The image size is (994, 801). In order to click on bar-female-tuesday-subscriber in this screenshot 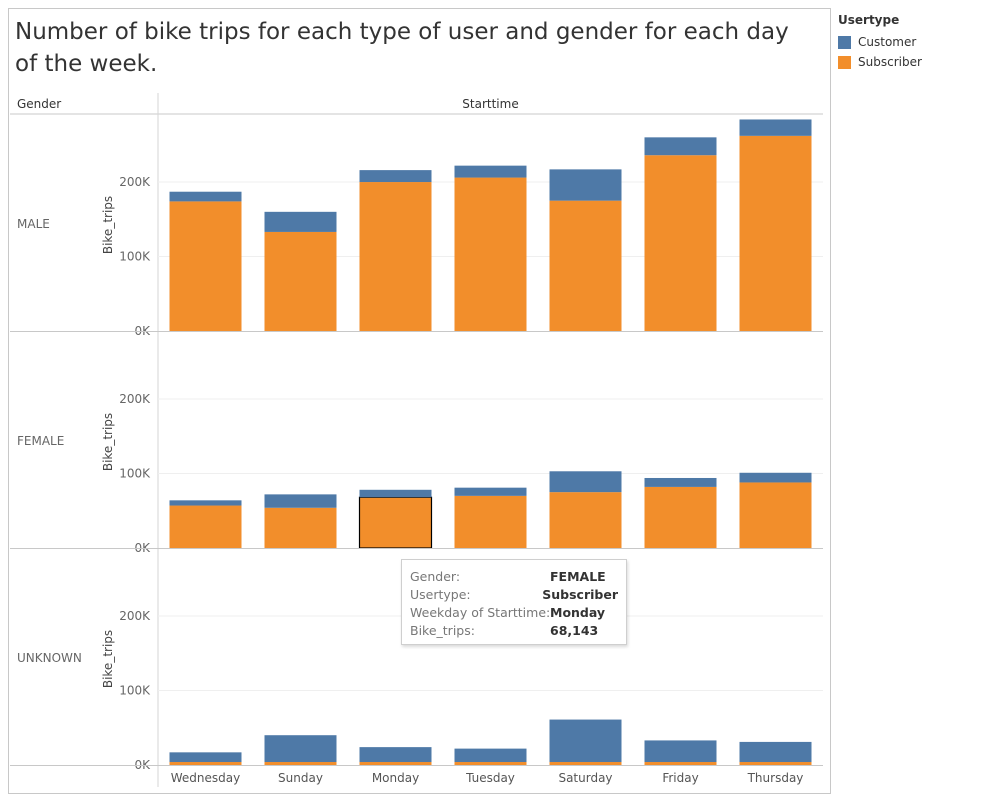, I will do `click(490, 521)`.